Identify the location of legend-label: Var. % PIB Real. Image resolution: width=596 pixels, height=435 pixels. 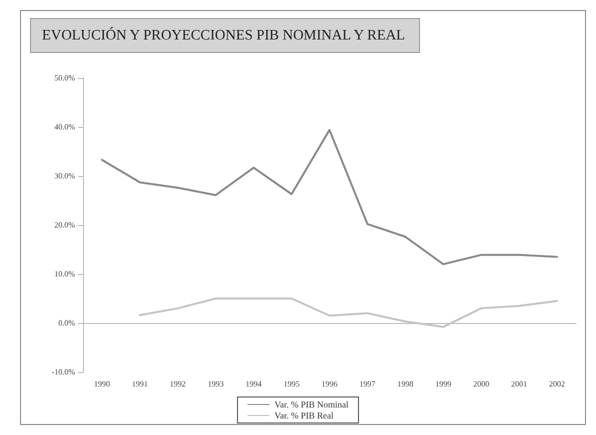
(304, 415).